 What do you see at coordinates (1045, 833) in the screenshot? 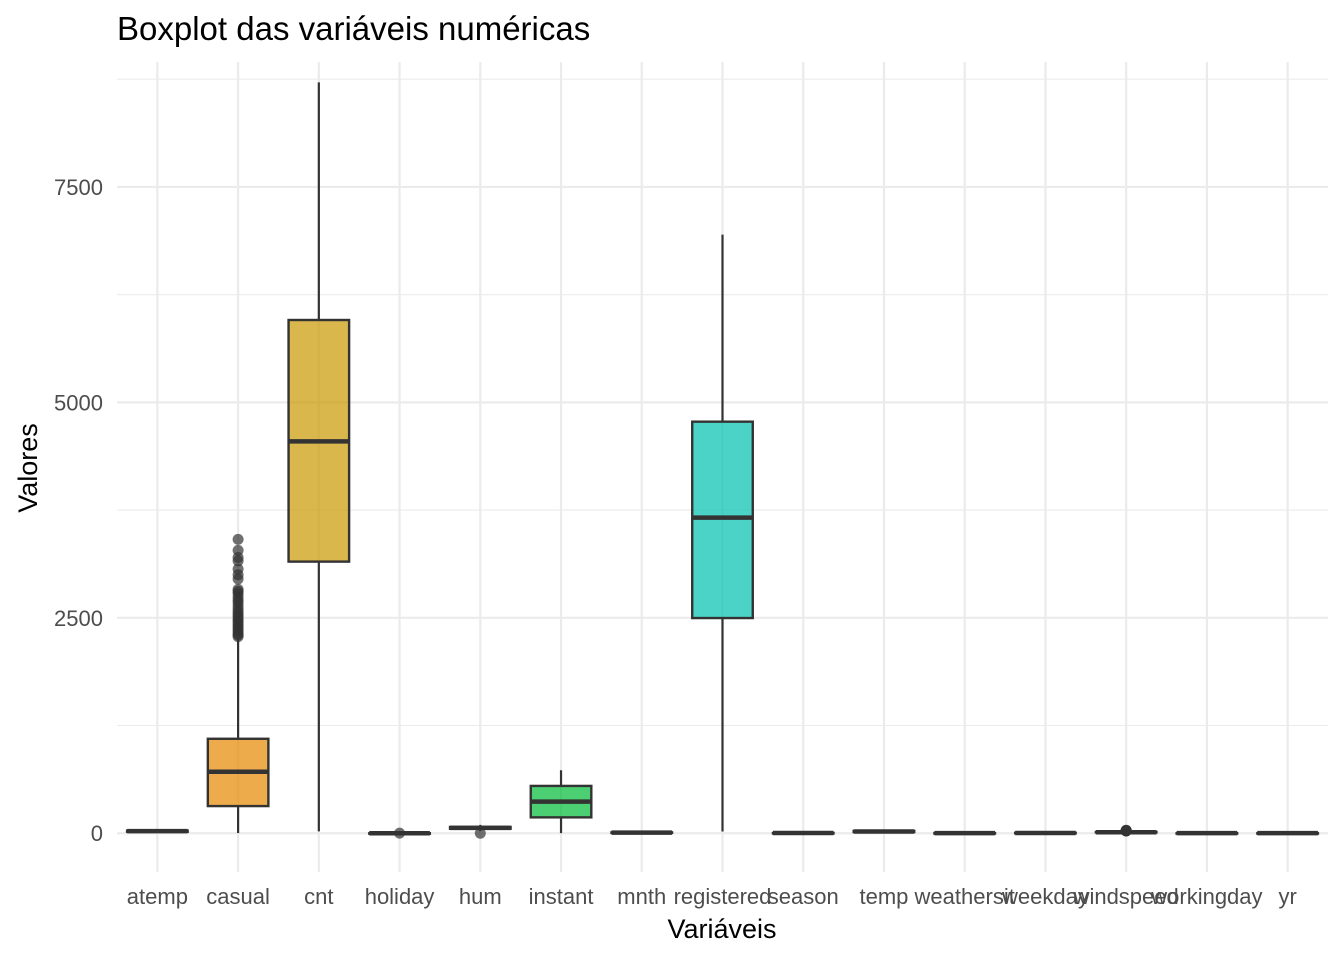
I see `box-weekday` at bounding box center [1045, 833].